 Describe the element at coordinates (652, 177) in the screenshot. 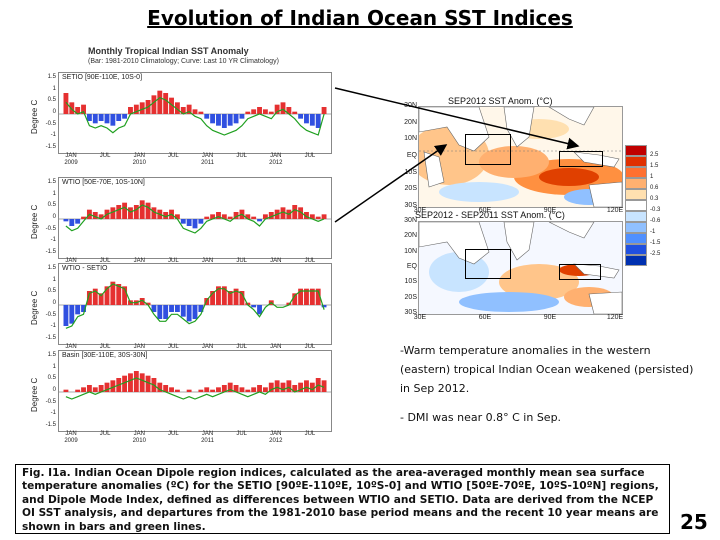

I see `colorbar-label: 1` at that location.